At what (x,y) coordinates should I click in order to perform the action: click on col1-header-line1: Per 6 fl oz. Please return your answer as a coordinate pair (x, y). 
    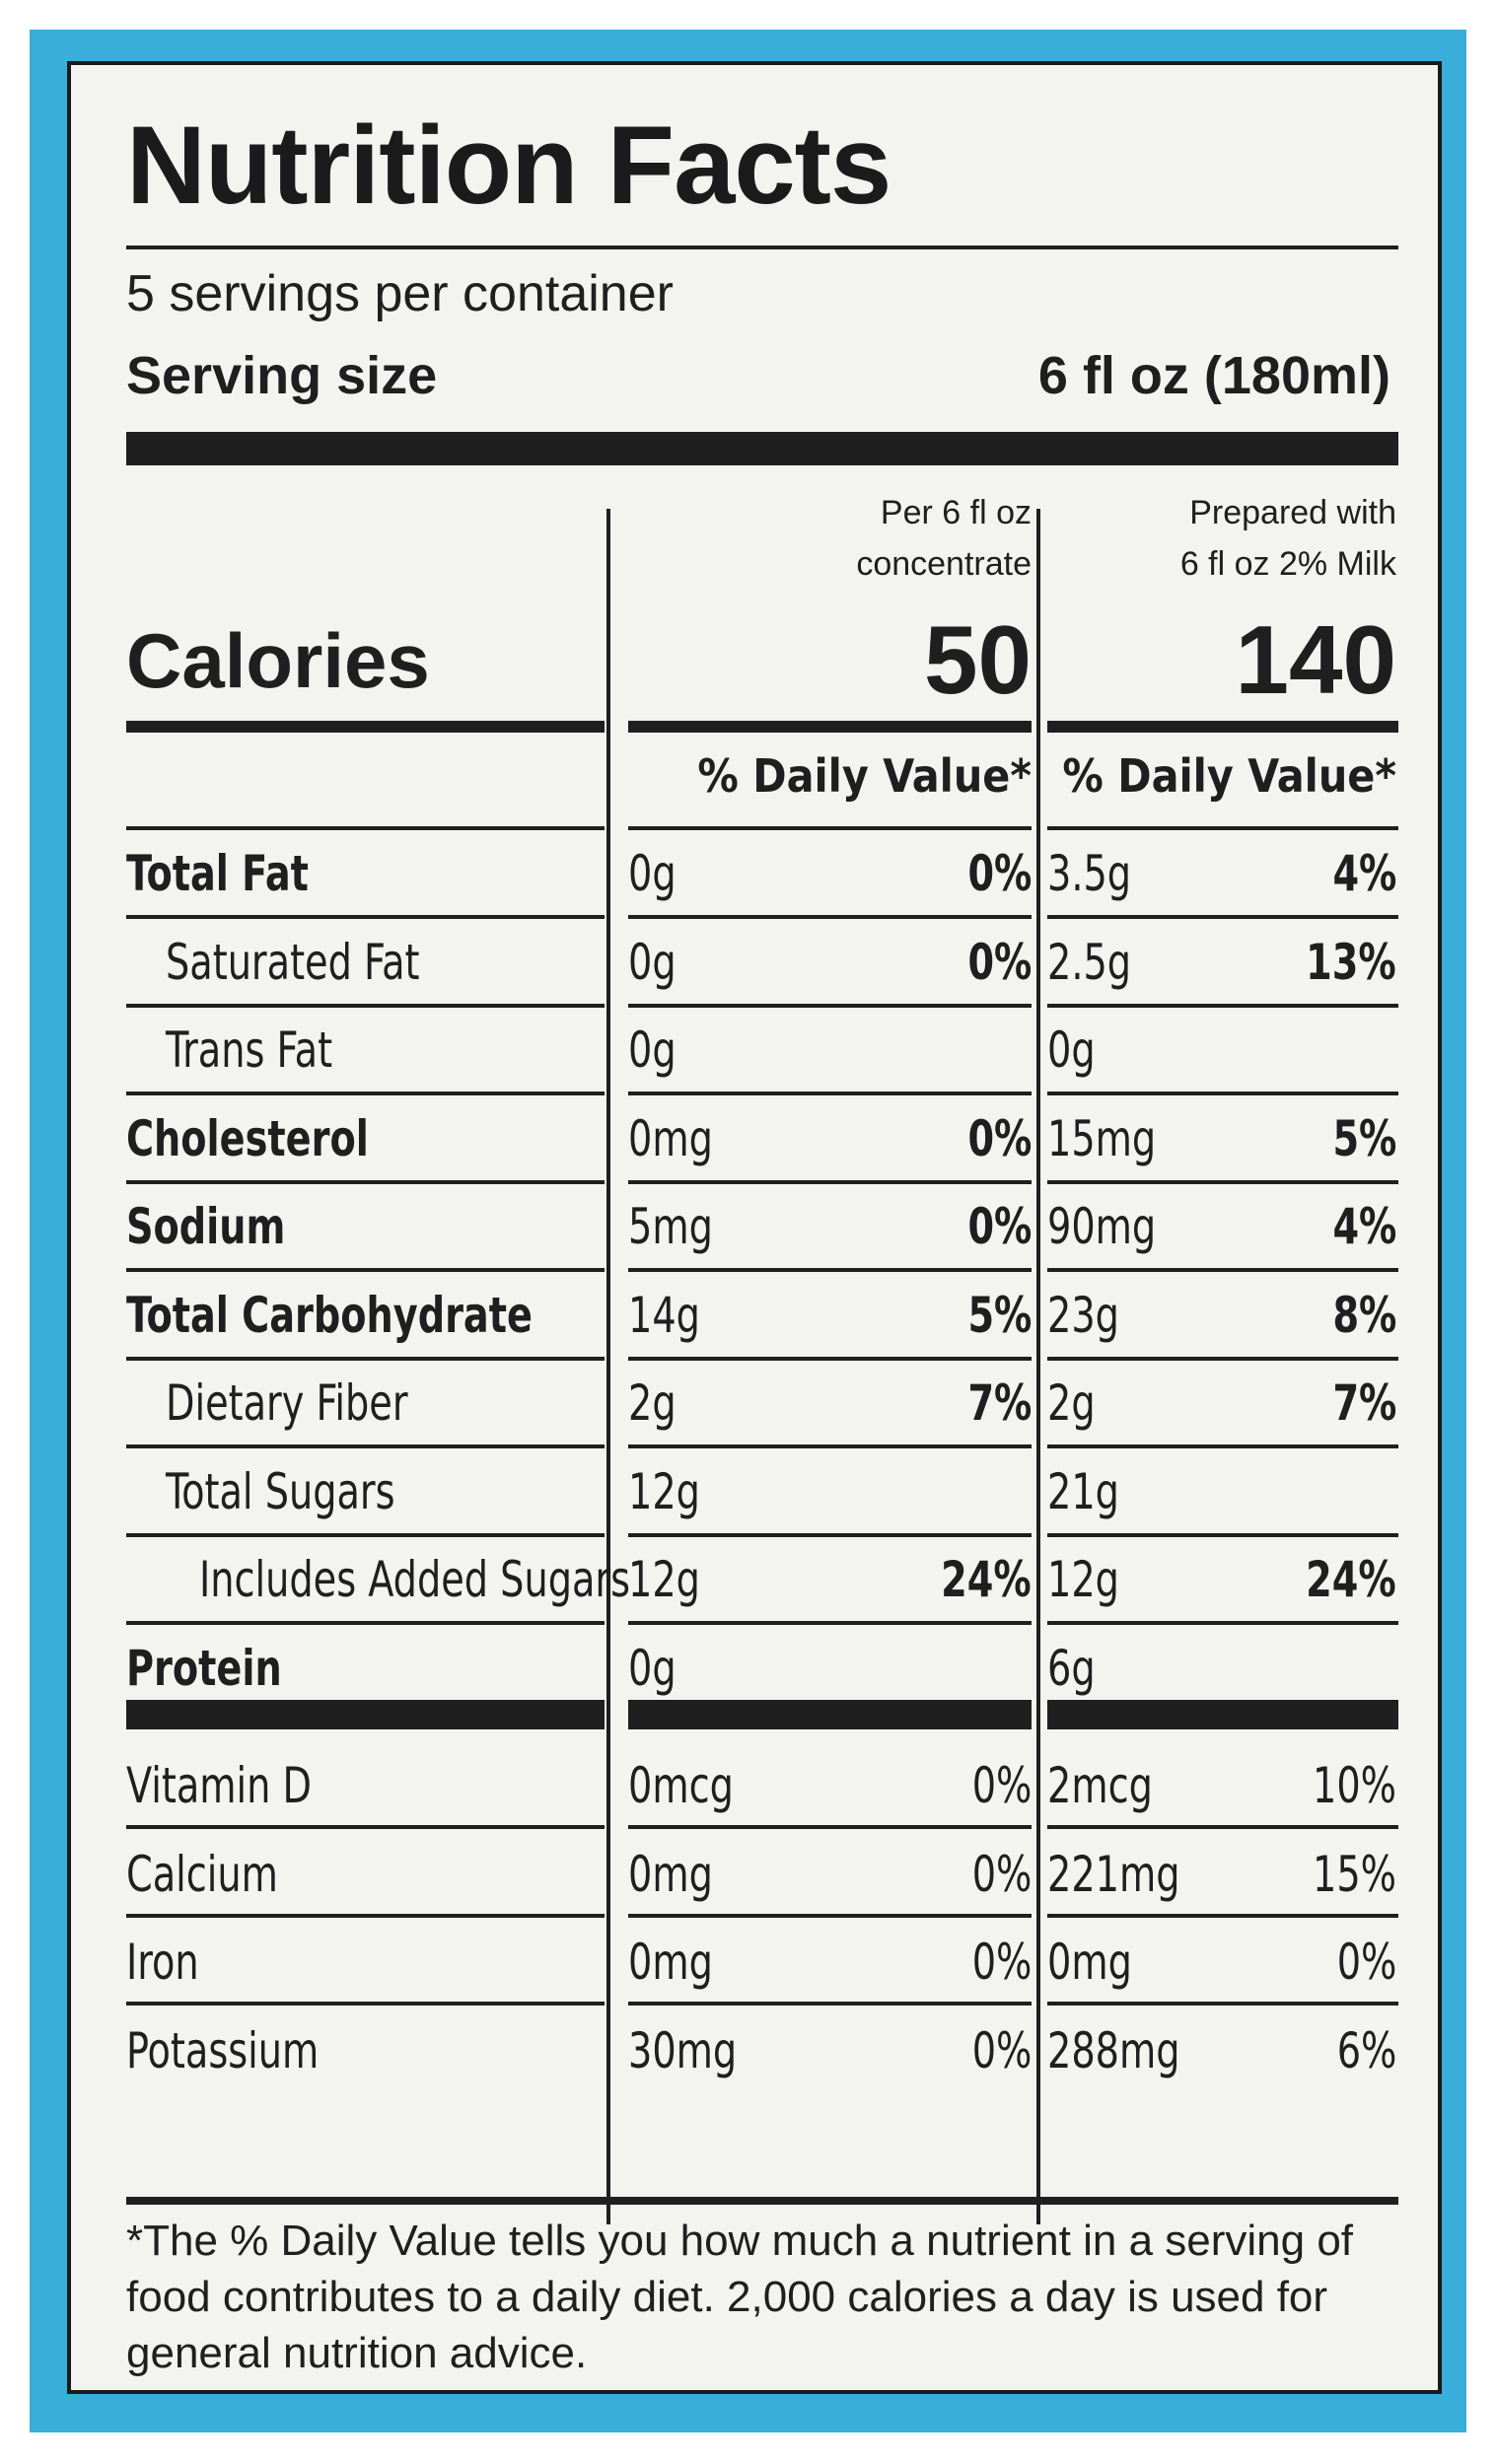
    Looking at the image, I should click on (956, 512).